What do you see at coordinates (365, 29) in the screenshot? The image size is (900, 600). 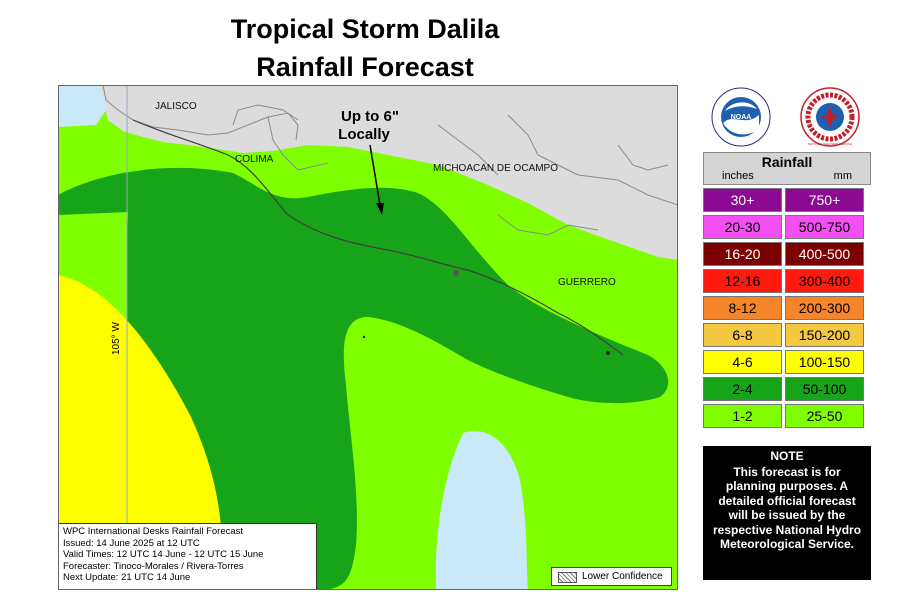 I see `map-title-line-1: Tropical Storm Dalila` at bounding box center [365, 29].